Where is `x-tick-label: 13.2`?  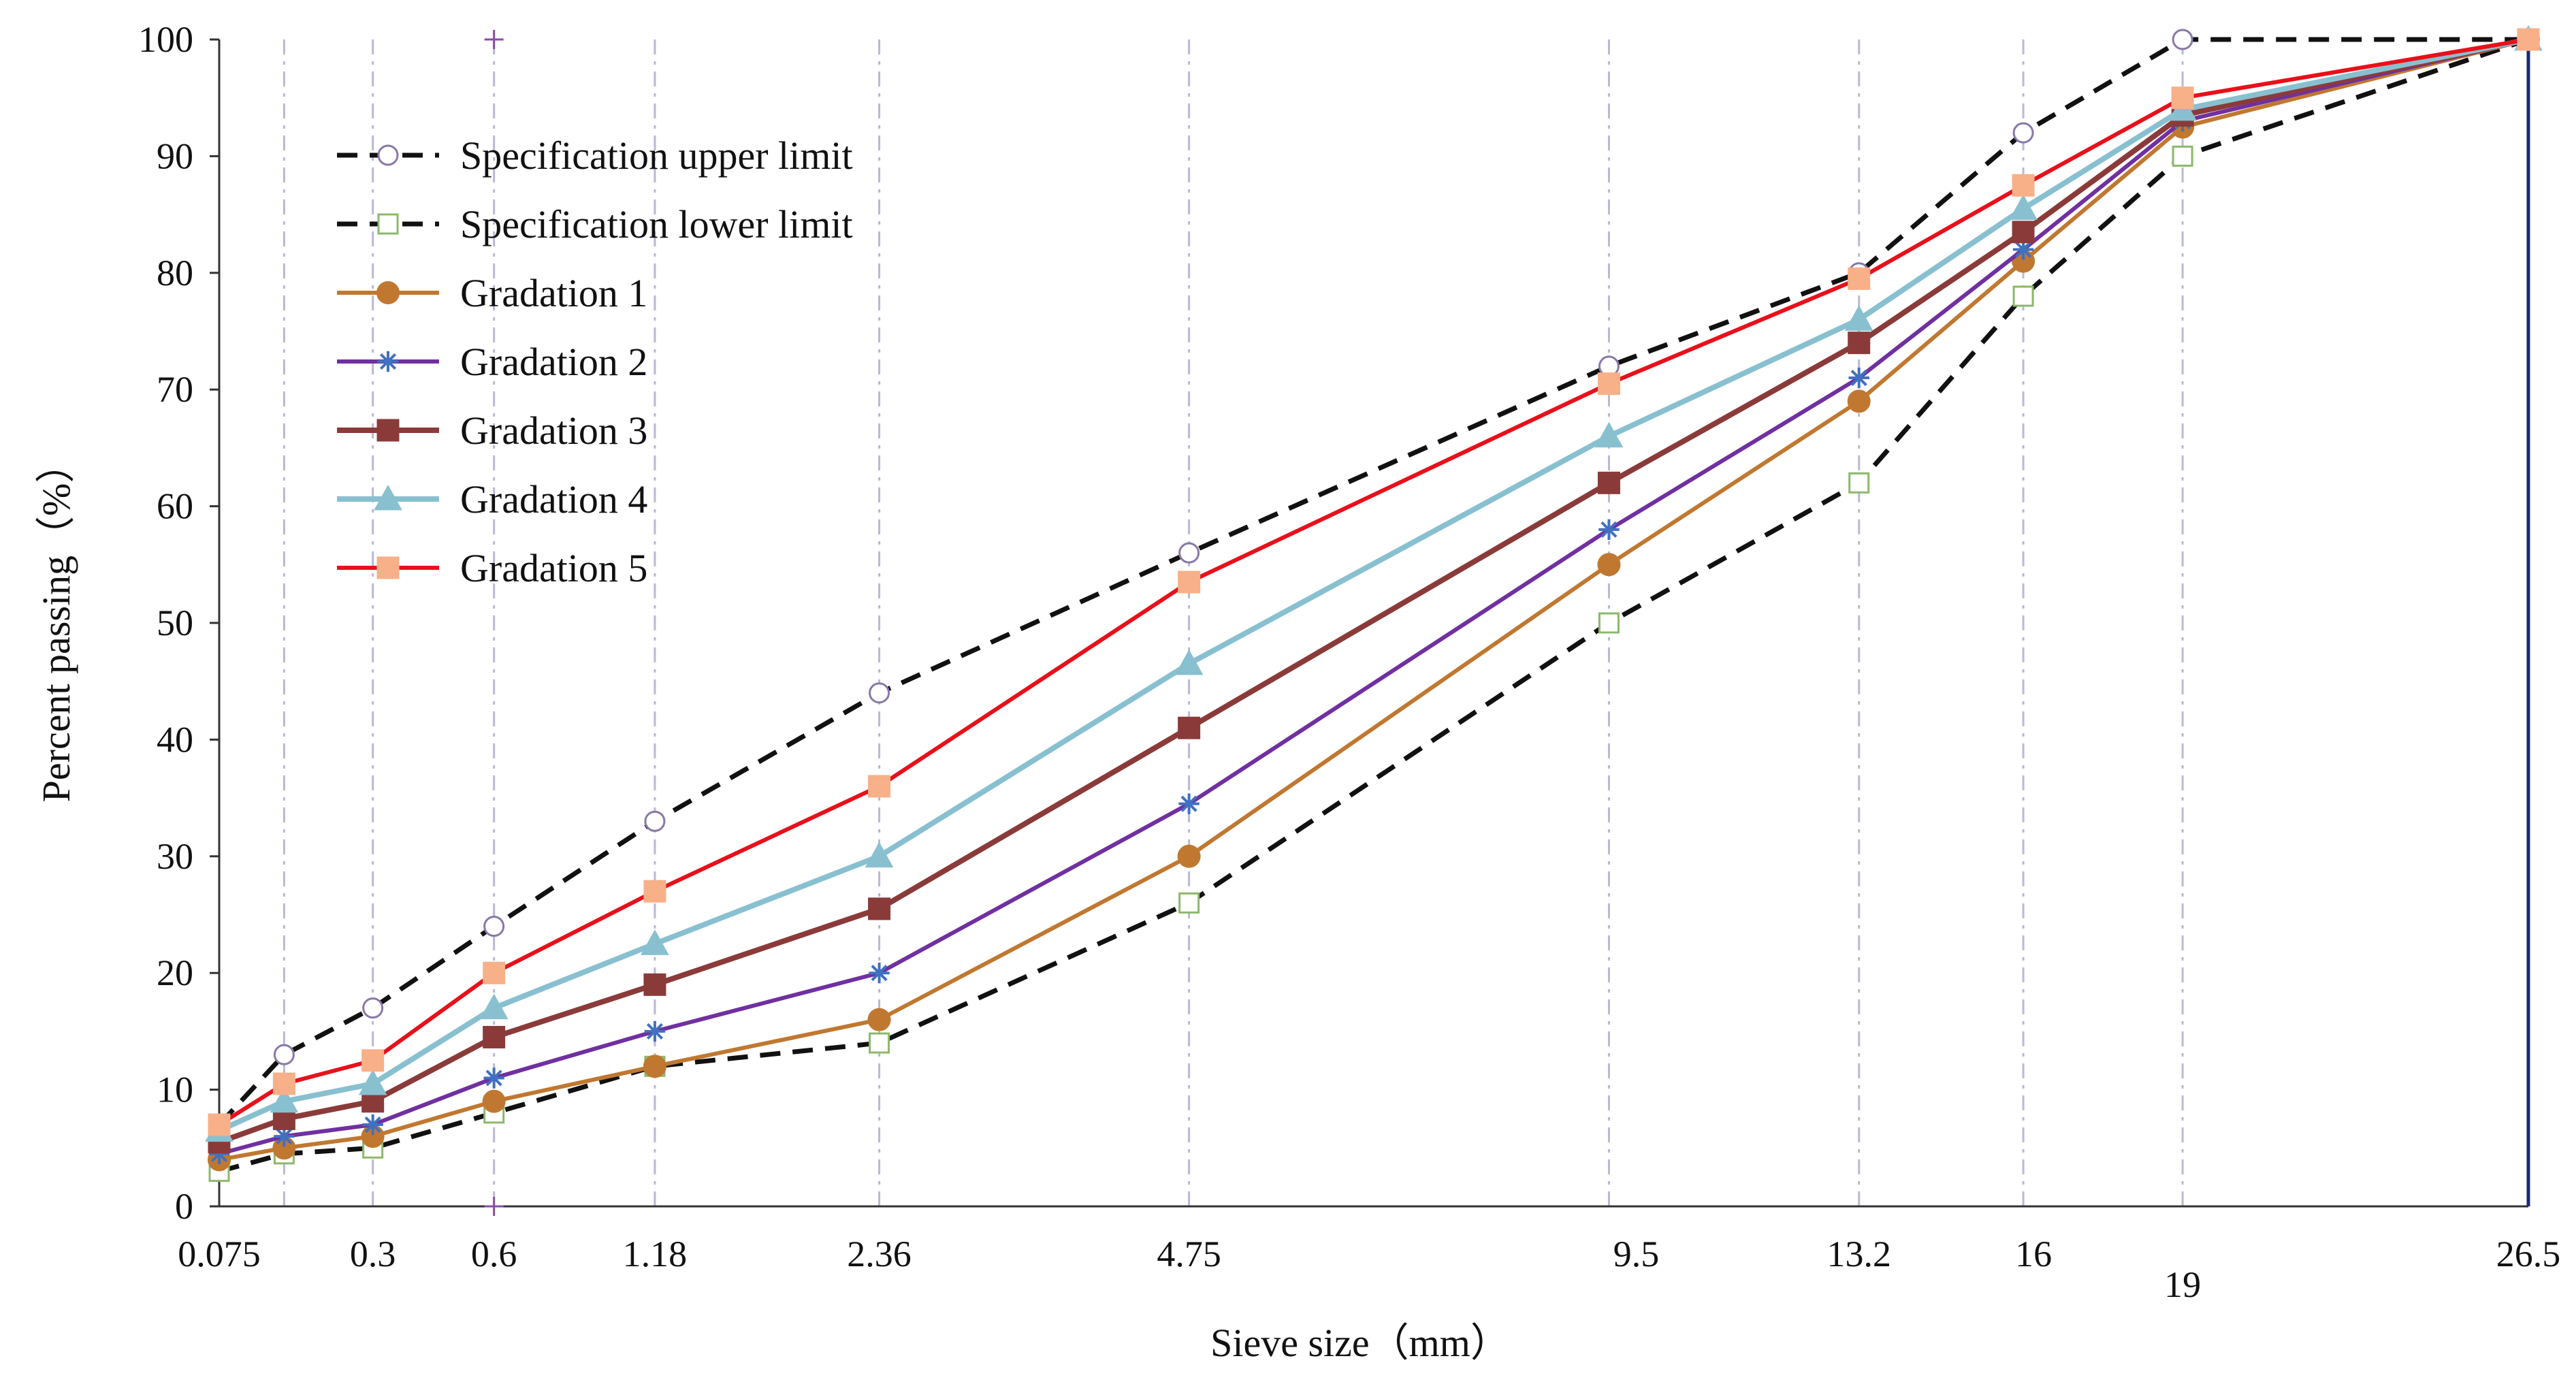 x-tick-label: 13.2 is located at coordinates (1859, 1254).